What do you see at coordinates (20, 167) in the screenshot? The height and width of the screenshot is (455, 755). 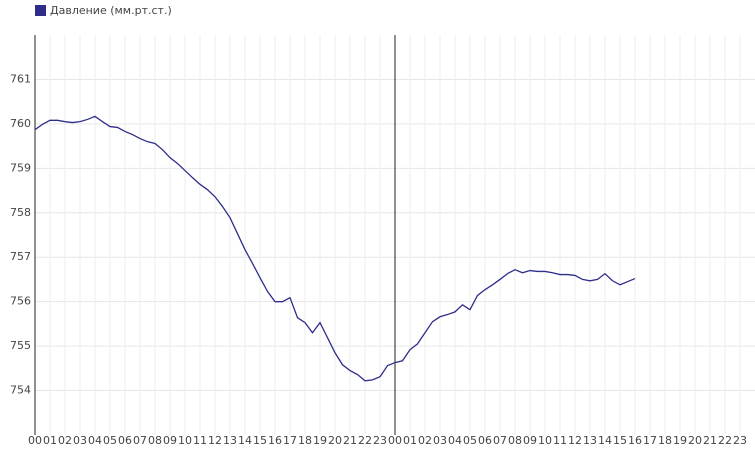 I see `y-tick-label: 759` at bounding box center [20, 167].